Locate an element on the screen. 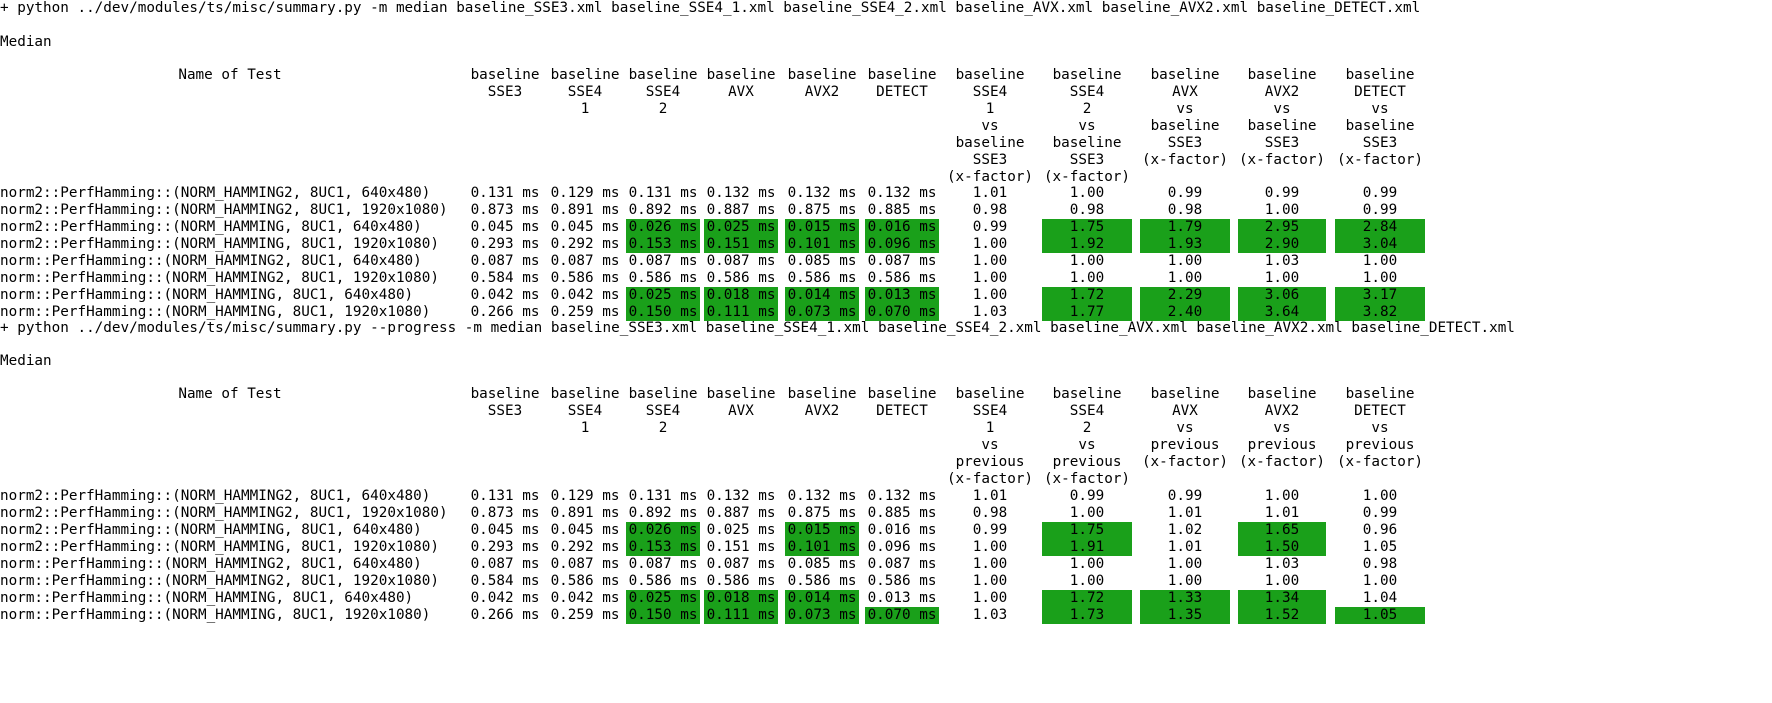 This screenshot has width=1772, height=703. x-factor-cell: 1.77 is located at coordinates (1087, 312).